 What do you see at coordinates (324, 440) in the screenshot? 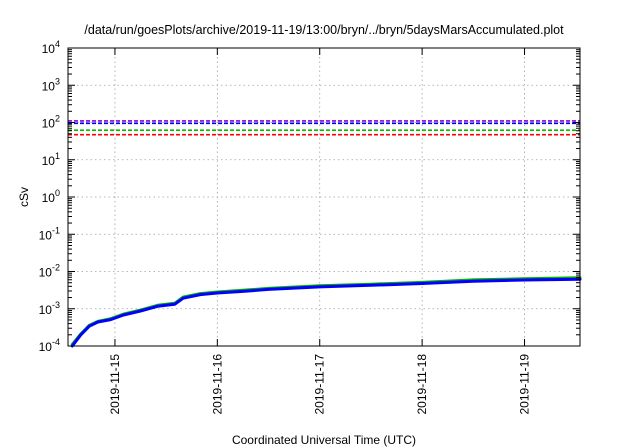
I see `x-axis-label: Coordinated Universal Time (UTC)` at bounding box center [324, 440].